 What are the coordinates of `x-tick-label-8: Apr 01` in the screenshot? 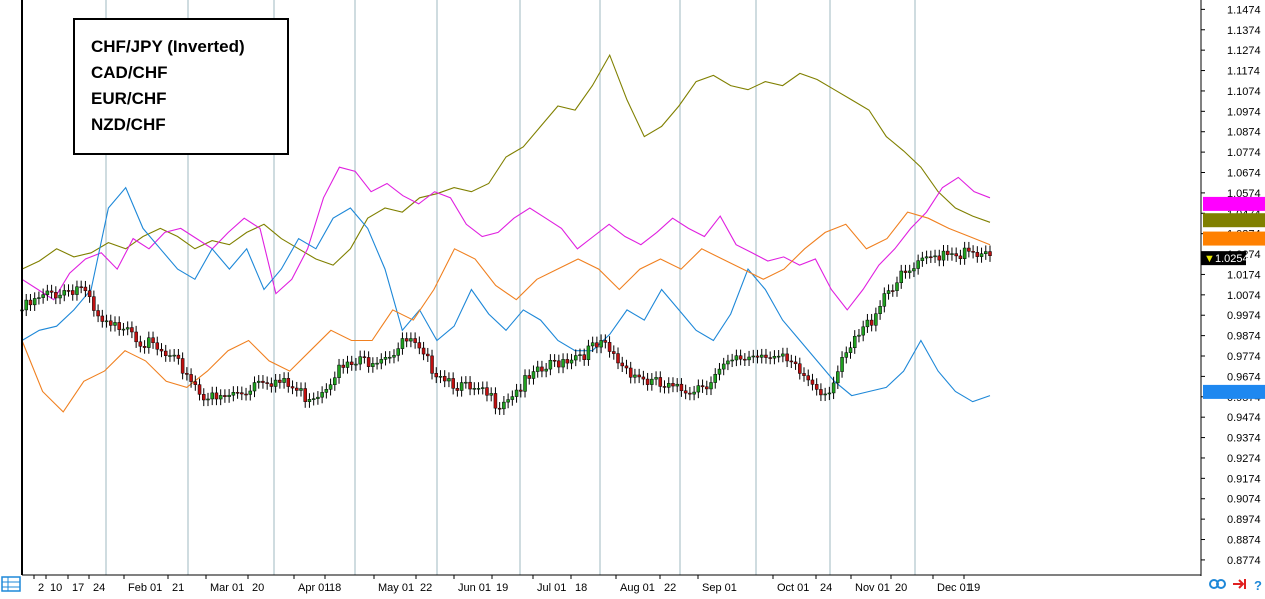 It's located at (314, 588).